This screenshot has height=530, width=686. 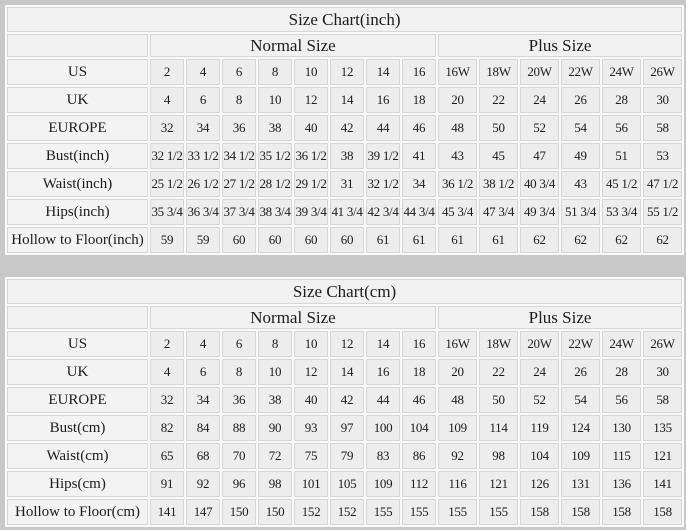 I want to click on size-cell: 92, so click(x=457, y=456).